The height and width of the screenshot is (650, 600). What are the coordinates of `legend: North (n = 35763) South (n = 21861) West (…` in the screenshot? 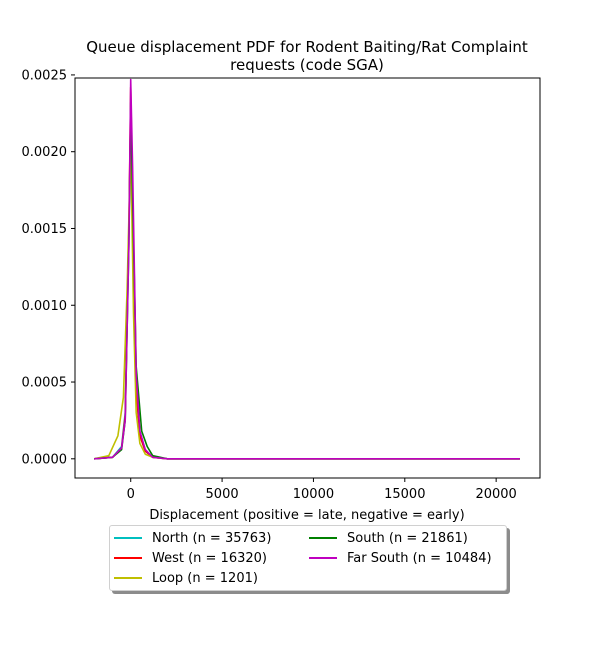 It's located at (308, 558).